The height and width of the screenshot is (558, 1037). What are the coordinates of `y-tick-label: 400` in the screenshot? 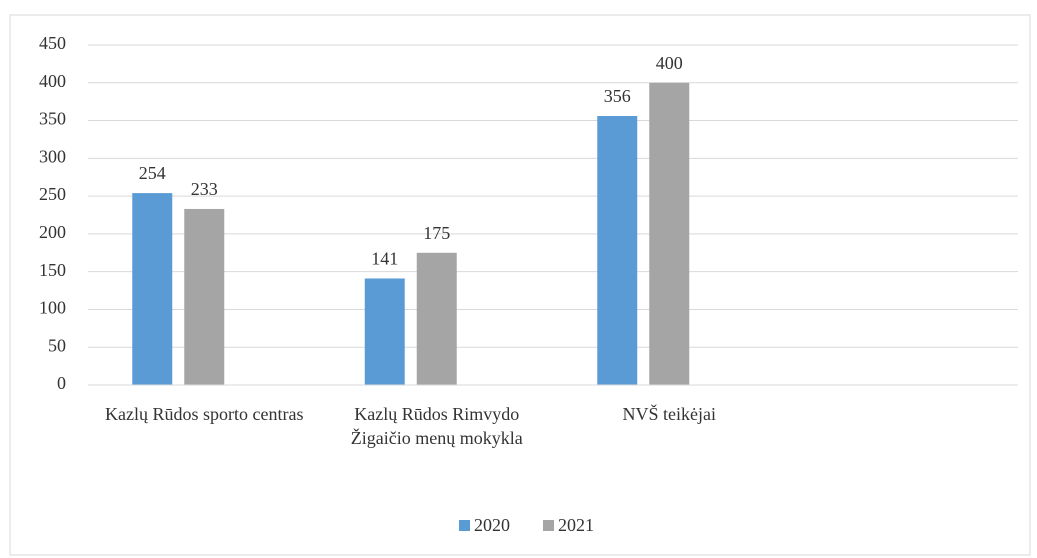 It's located at (52, 81).